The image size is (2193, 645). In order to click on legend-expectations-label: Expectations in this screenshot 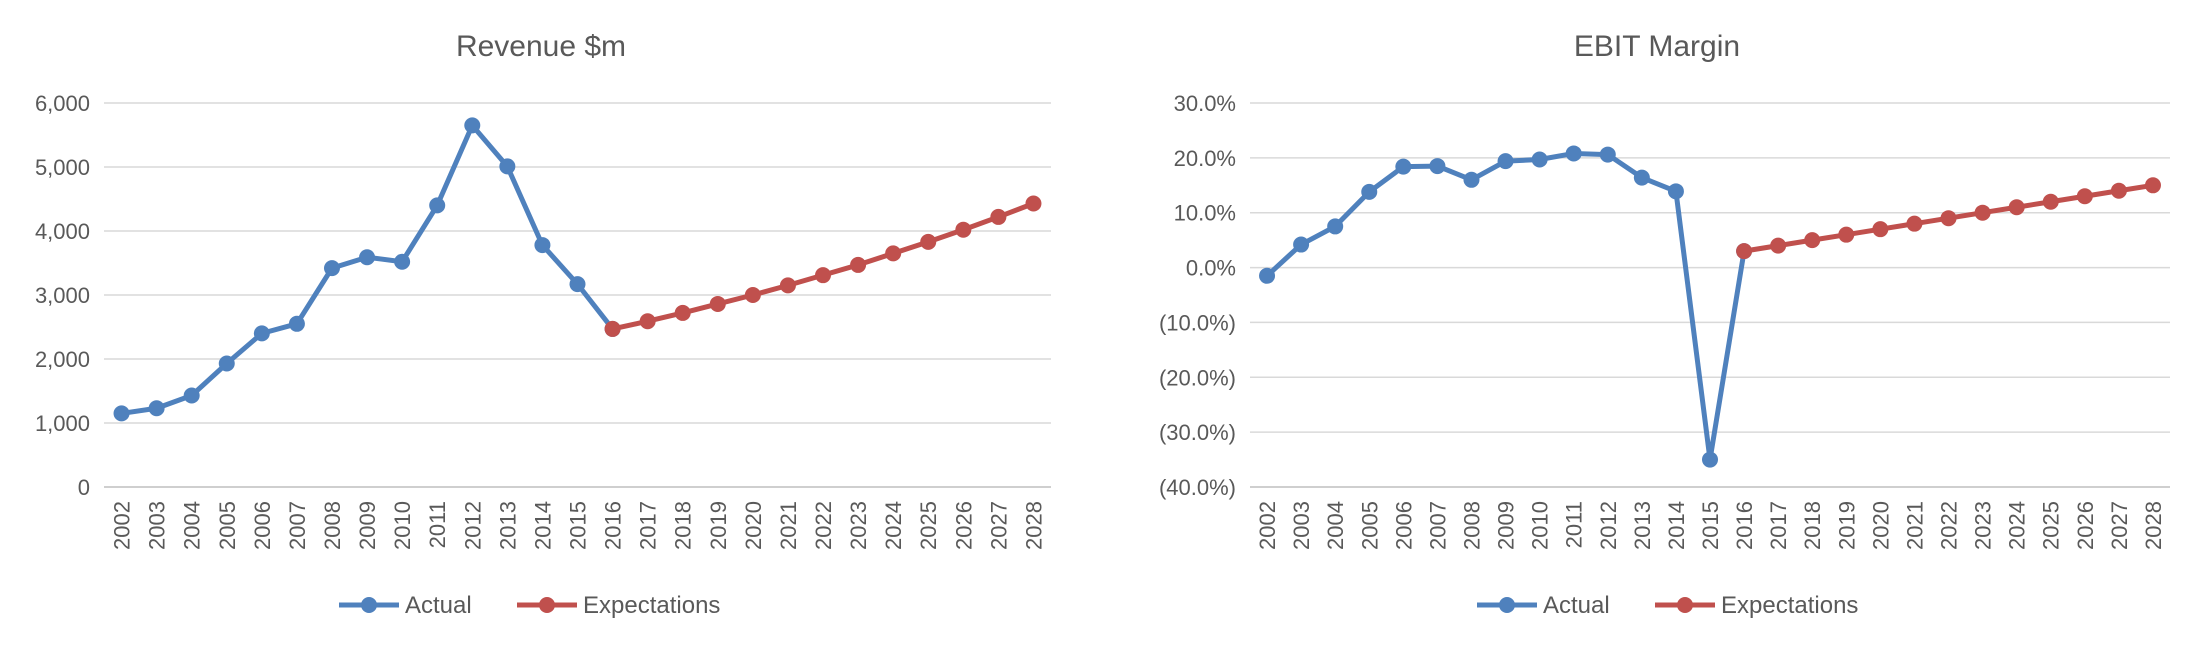, I will do `click(1789, 605)`.